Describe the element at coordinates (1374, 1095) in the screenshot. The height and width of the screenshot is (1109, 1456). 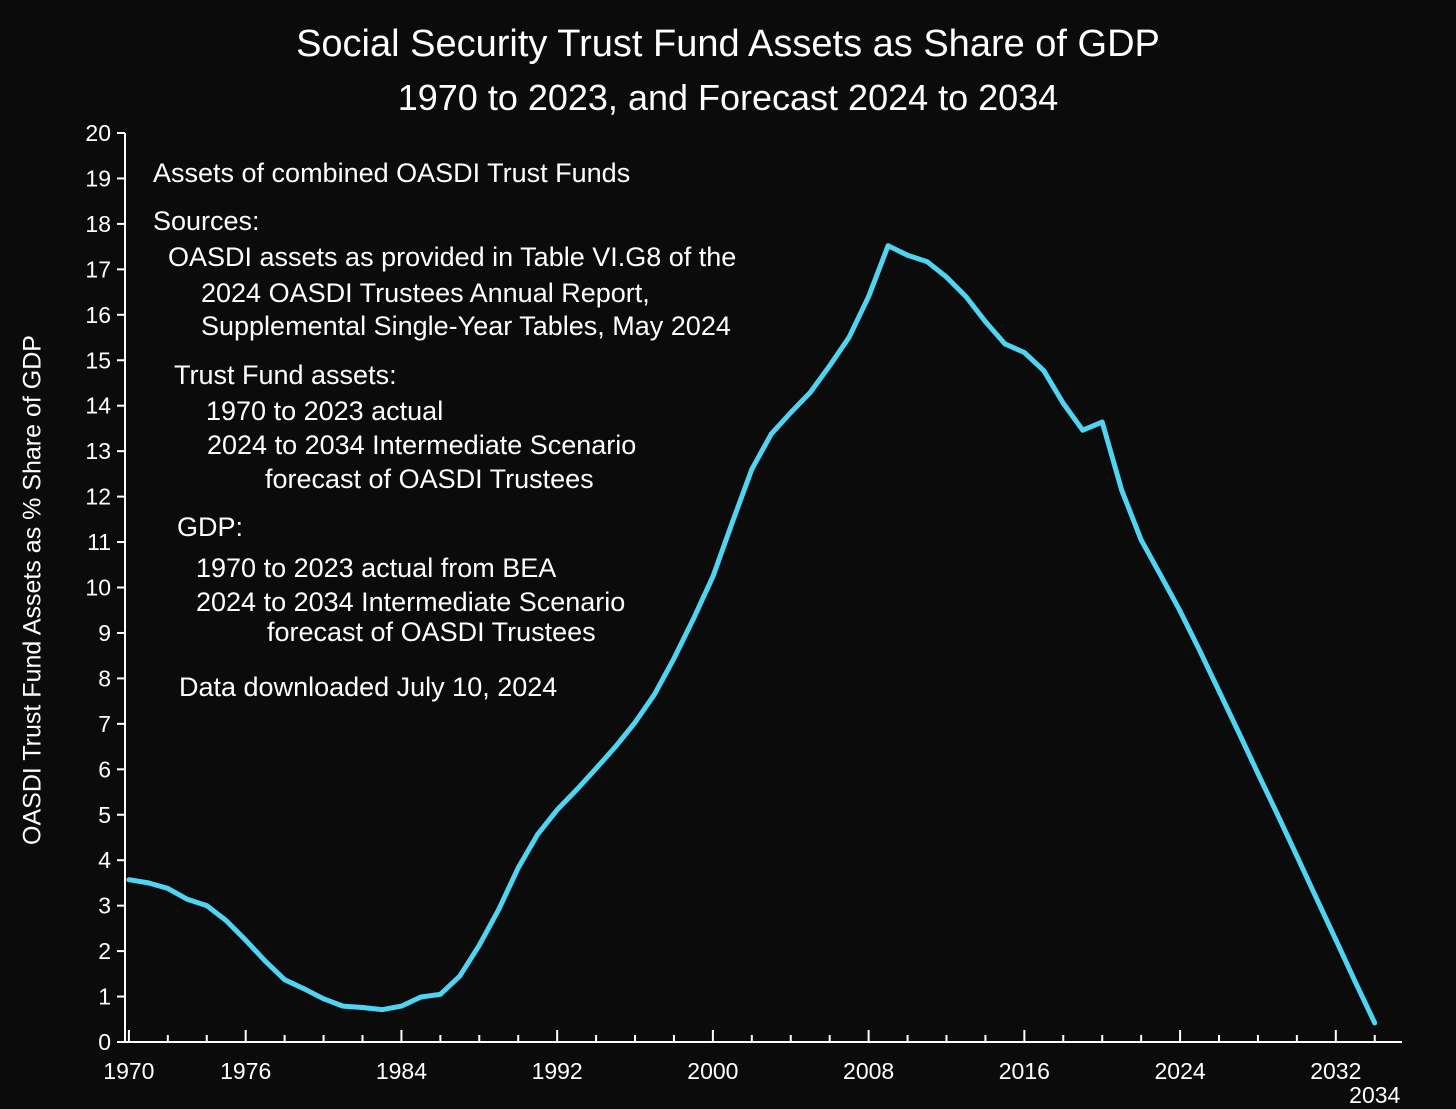
I see `x-tick-label-extra: 2034` at that location.